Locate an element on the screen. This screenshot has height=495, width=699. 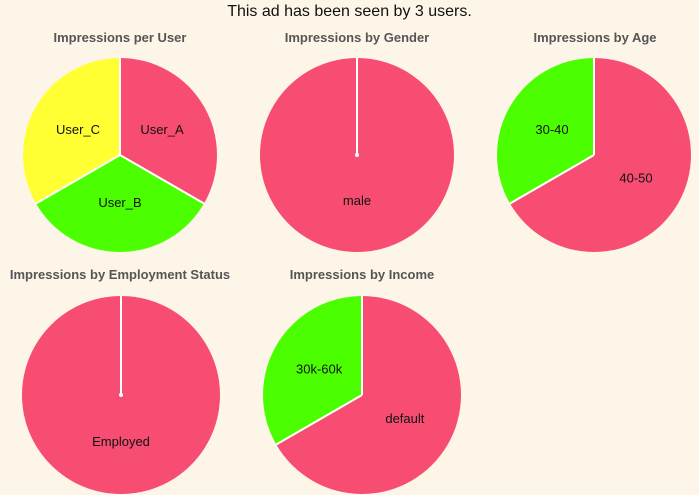
slice-label-male: male is located at coordinates (357, 200).